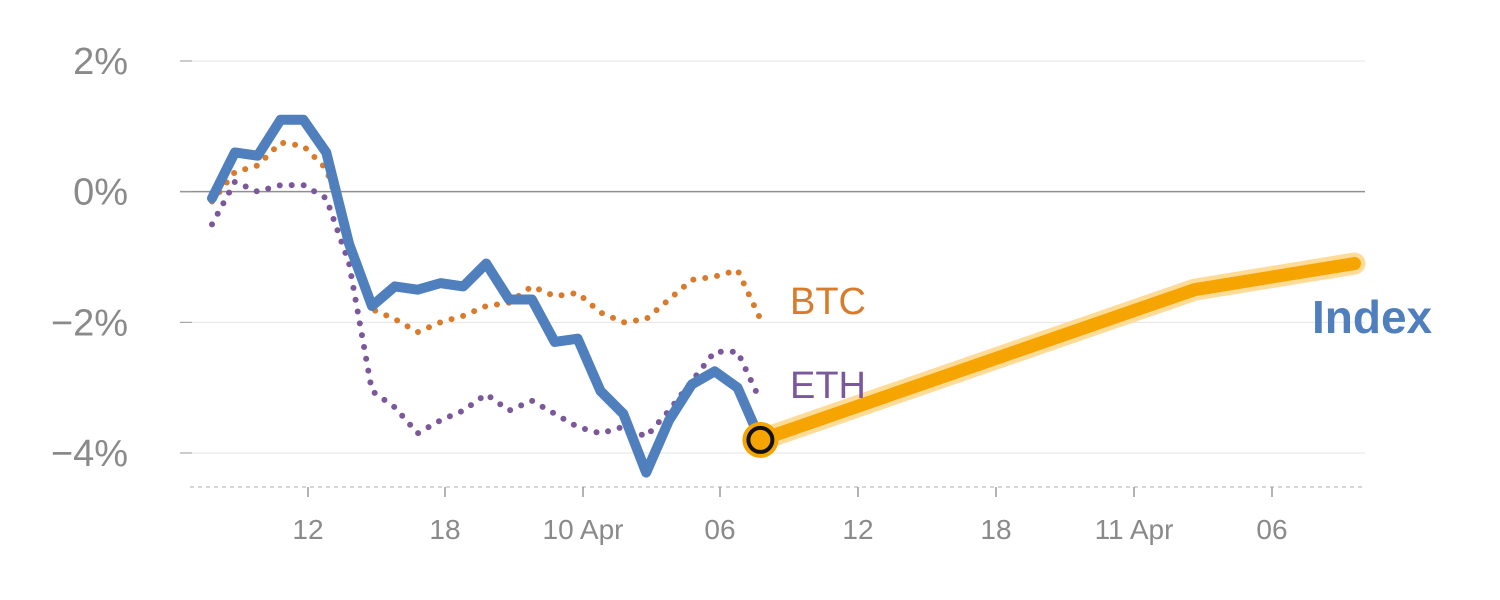 This screenshot has width=1500, height=600. What do you see at coordinates (486, 237) in the screenshot?
I see `btc-line` at bounding box center [486, 237].